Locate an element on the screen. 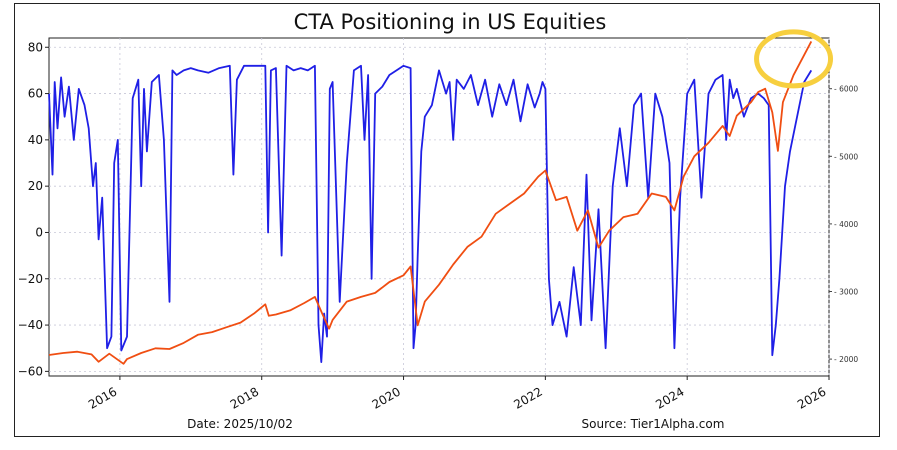 This screenshot has width=897, height=450. y-right-tick-label: - 4000 is located at coordinates (846, 224).